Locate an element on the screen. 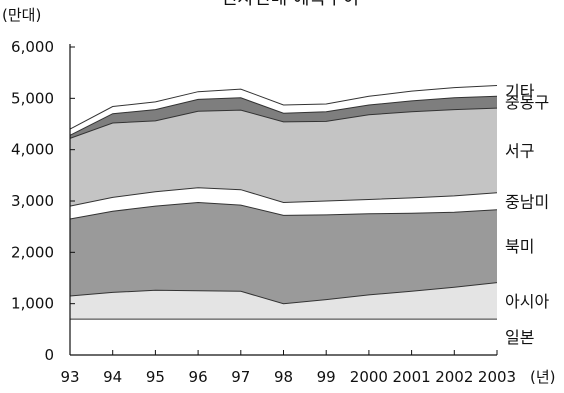 The image size is (564, 393). x-ticks: 93 94 95 96 97 98 99 2000 2001 2002 2003 is located at coordinates (288, 368).